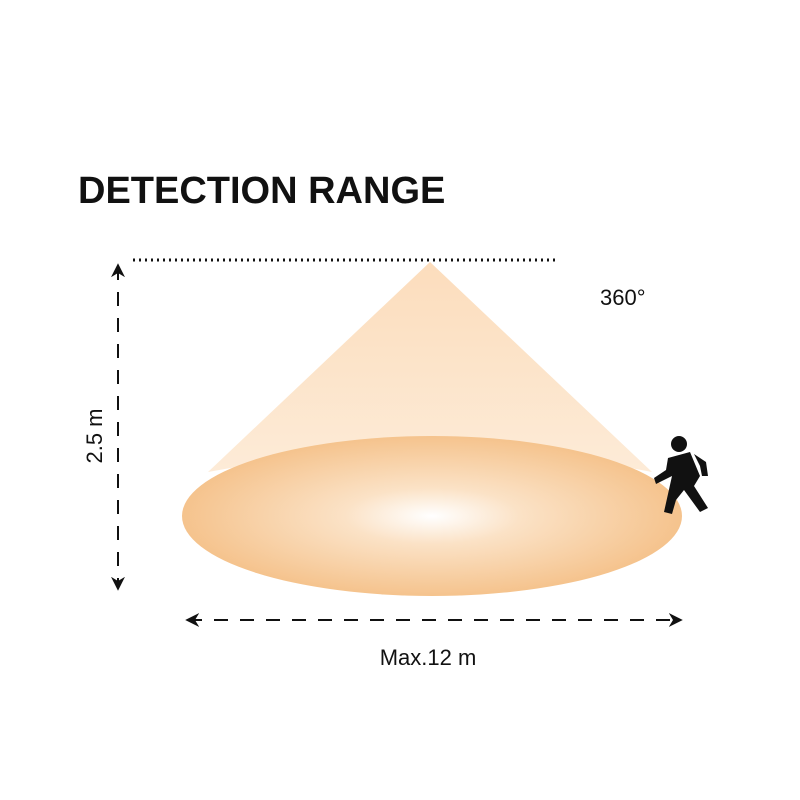  I want to click on detection-area, so click(432, 516).